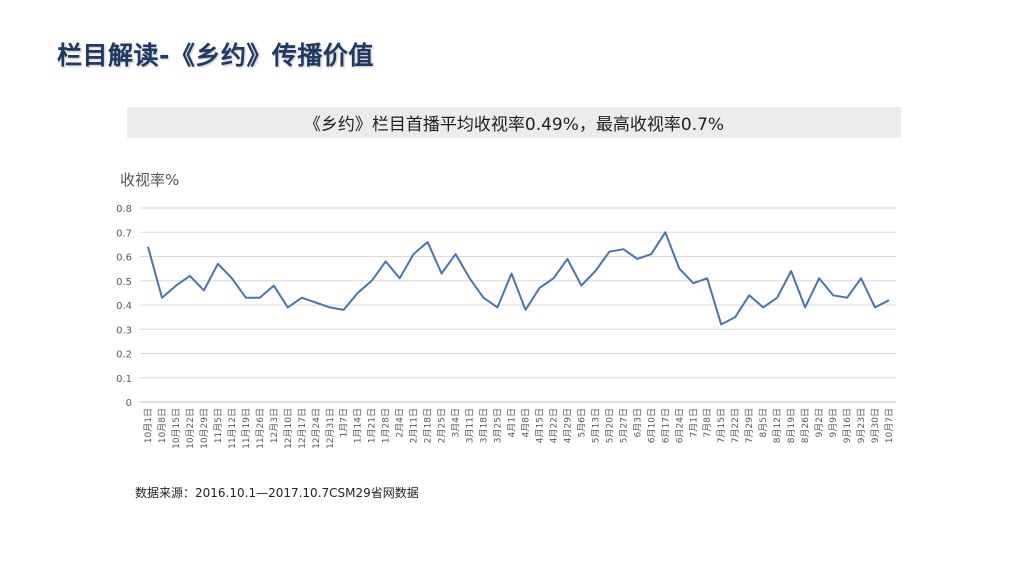 The height and width of the screenshot is (578, 1027). I want to click on x-tick-label: 1月28日, so click(386, 425).